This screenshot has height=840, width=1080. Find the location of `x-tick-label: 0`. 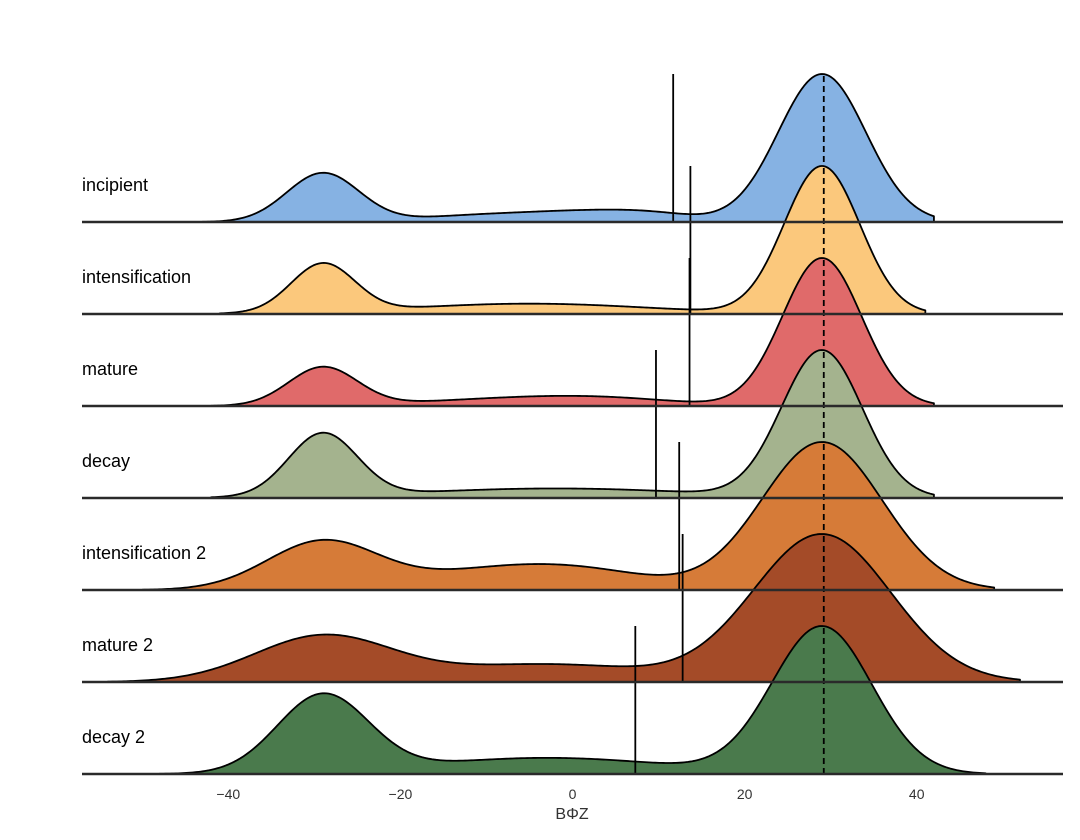

x-tick-label: 0 is located at coordinates (573, 794).